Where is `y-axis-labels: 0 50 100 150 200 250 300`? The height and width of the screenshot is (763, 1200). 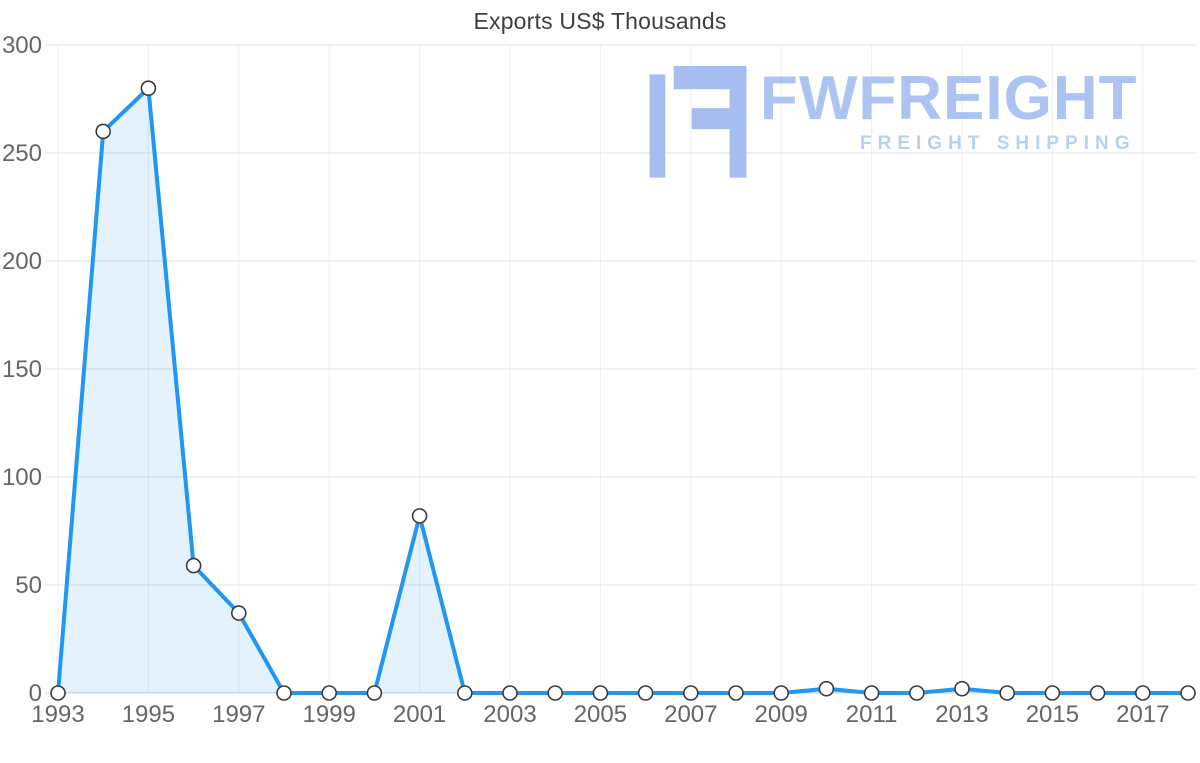
y-axis-labels: 0 50 100 150 200 250 300 is located at coordinates (22, 369).